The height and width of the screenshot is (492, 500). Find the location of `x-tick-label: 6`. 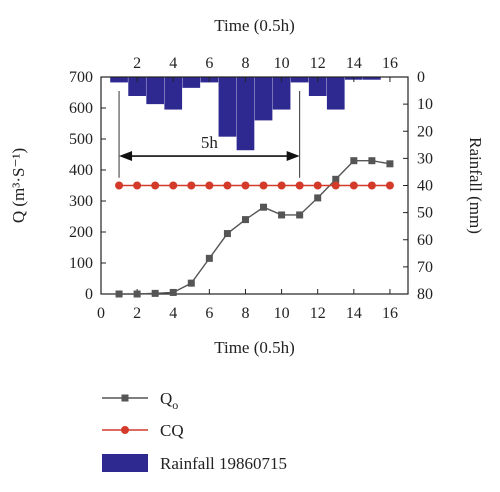

x-tick-label: 6 is located at coordinates (209, 313).